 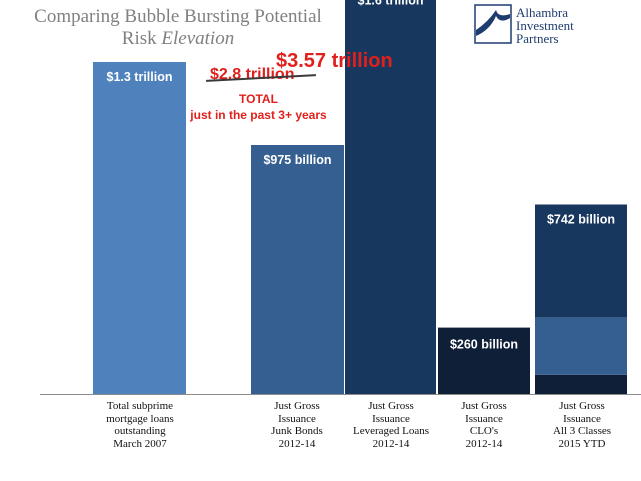 What do you see at coordinates (258, 99) in the screenshot?
I see `total-label: TOTAL` at bounding box center [258, 99].